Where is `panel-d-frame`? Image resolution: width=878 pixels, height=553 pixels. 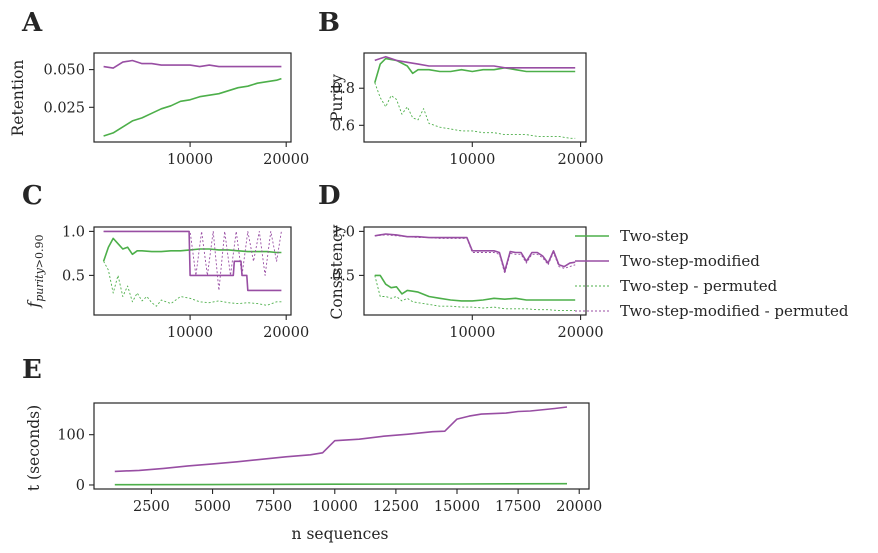 panel-d-frame is located at coordinates (475, 271).